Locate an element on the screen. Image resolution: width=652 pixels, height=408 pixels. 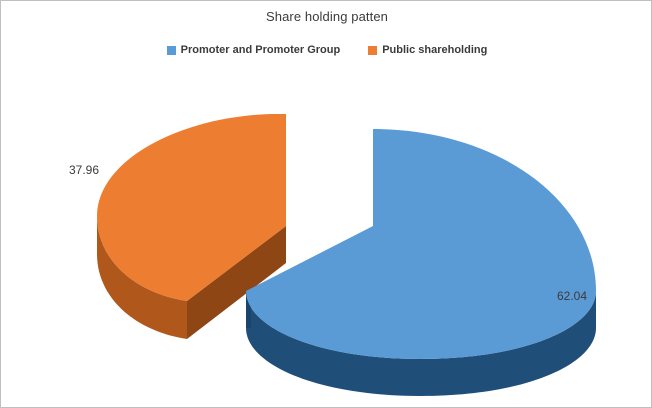
pie-slice-public-top is located at coordinates (191, 207).